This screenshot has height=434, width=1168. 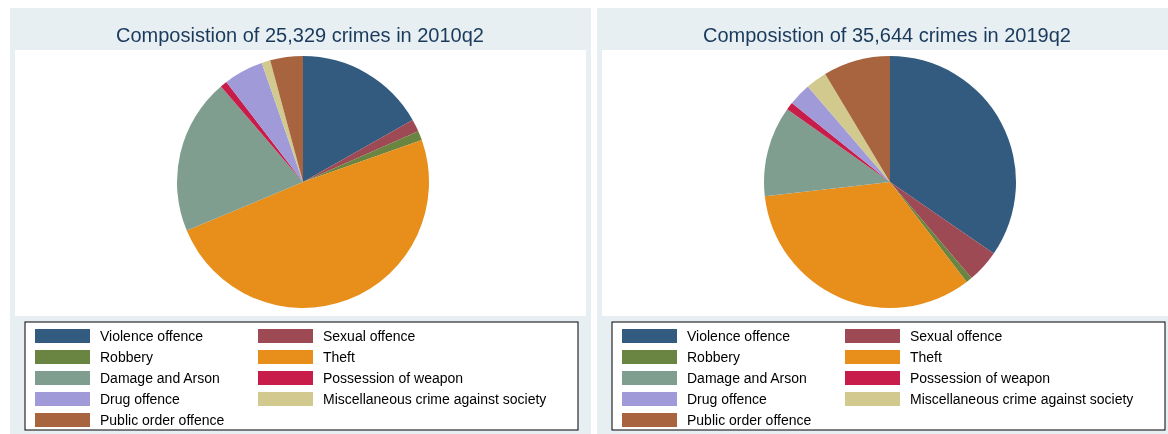 What do you see at coordinates (300, 35) in the screenshot?
I see `chart-title: Composistion of 25,329 crimes in 2010q2` at bounding box center [300, 35].